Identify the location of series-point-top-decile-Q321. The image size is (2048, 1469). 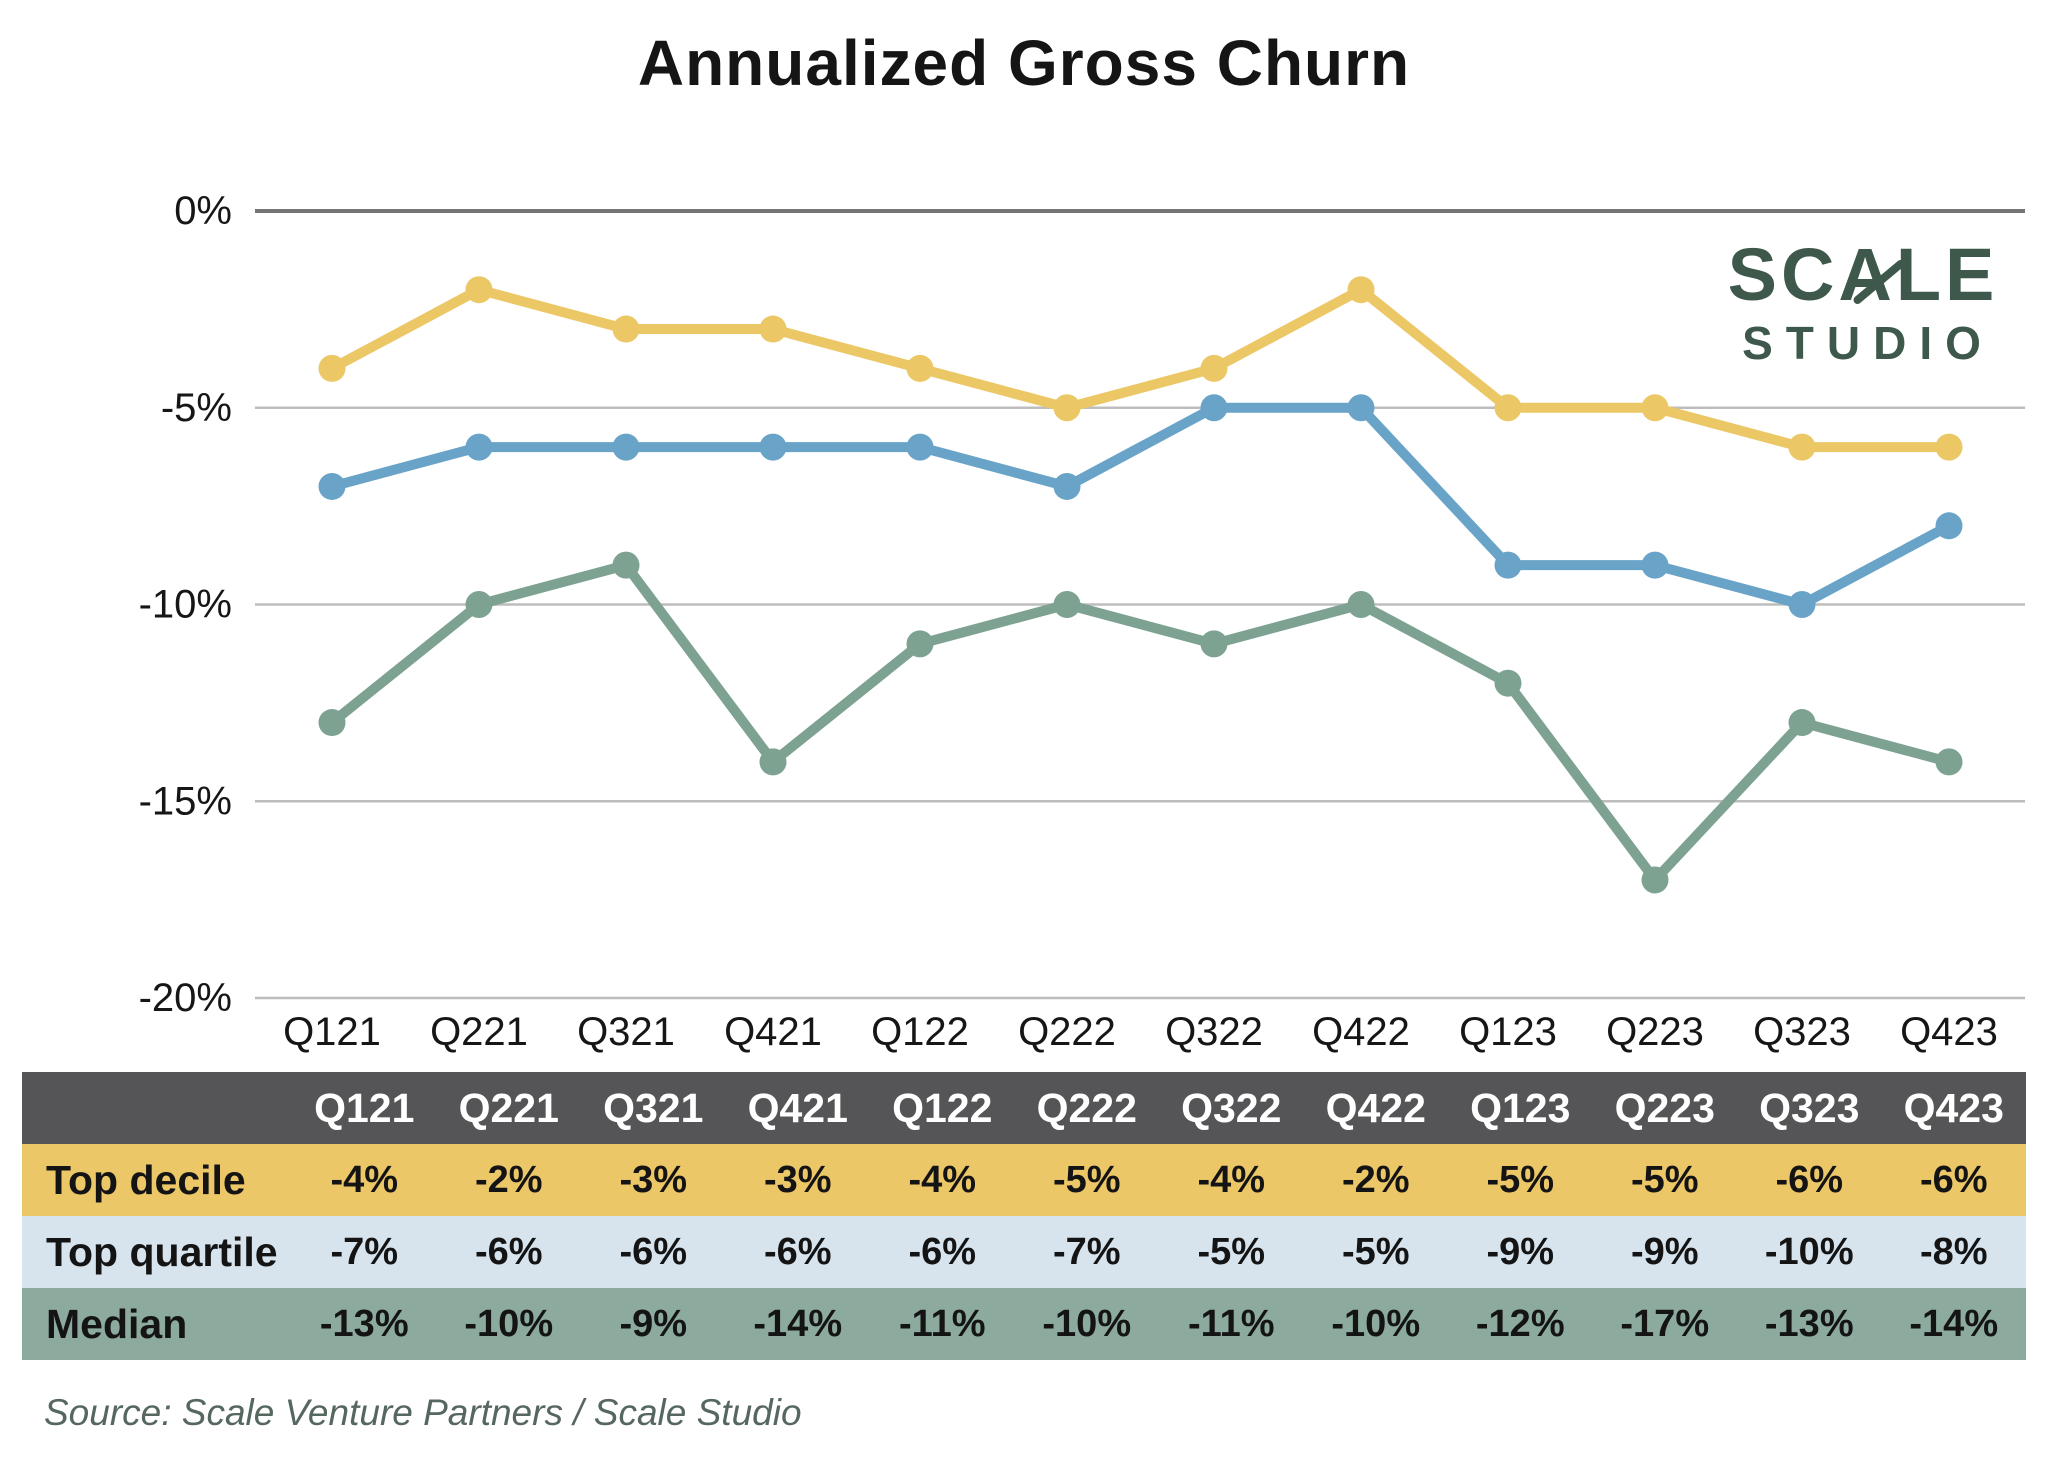
(626, 329).